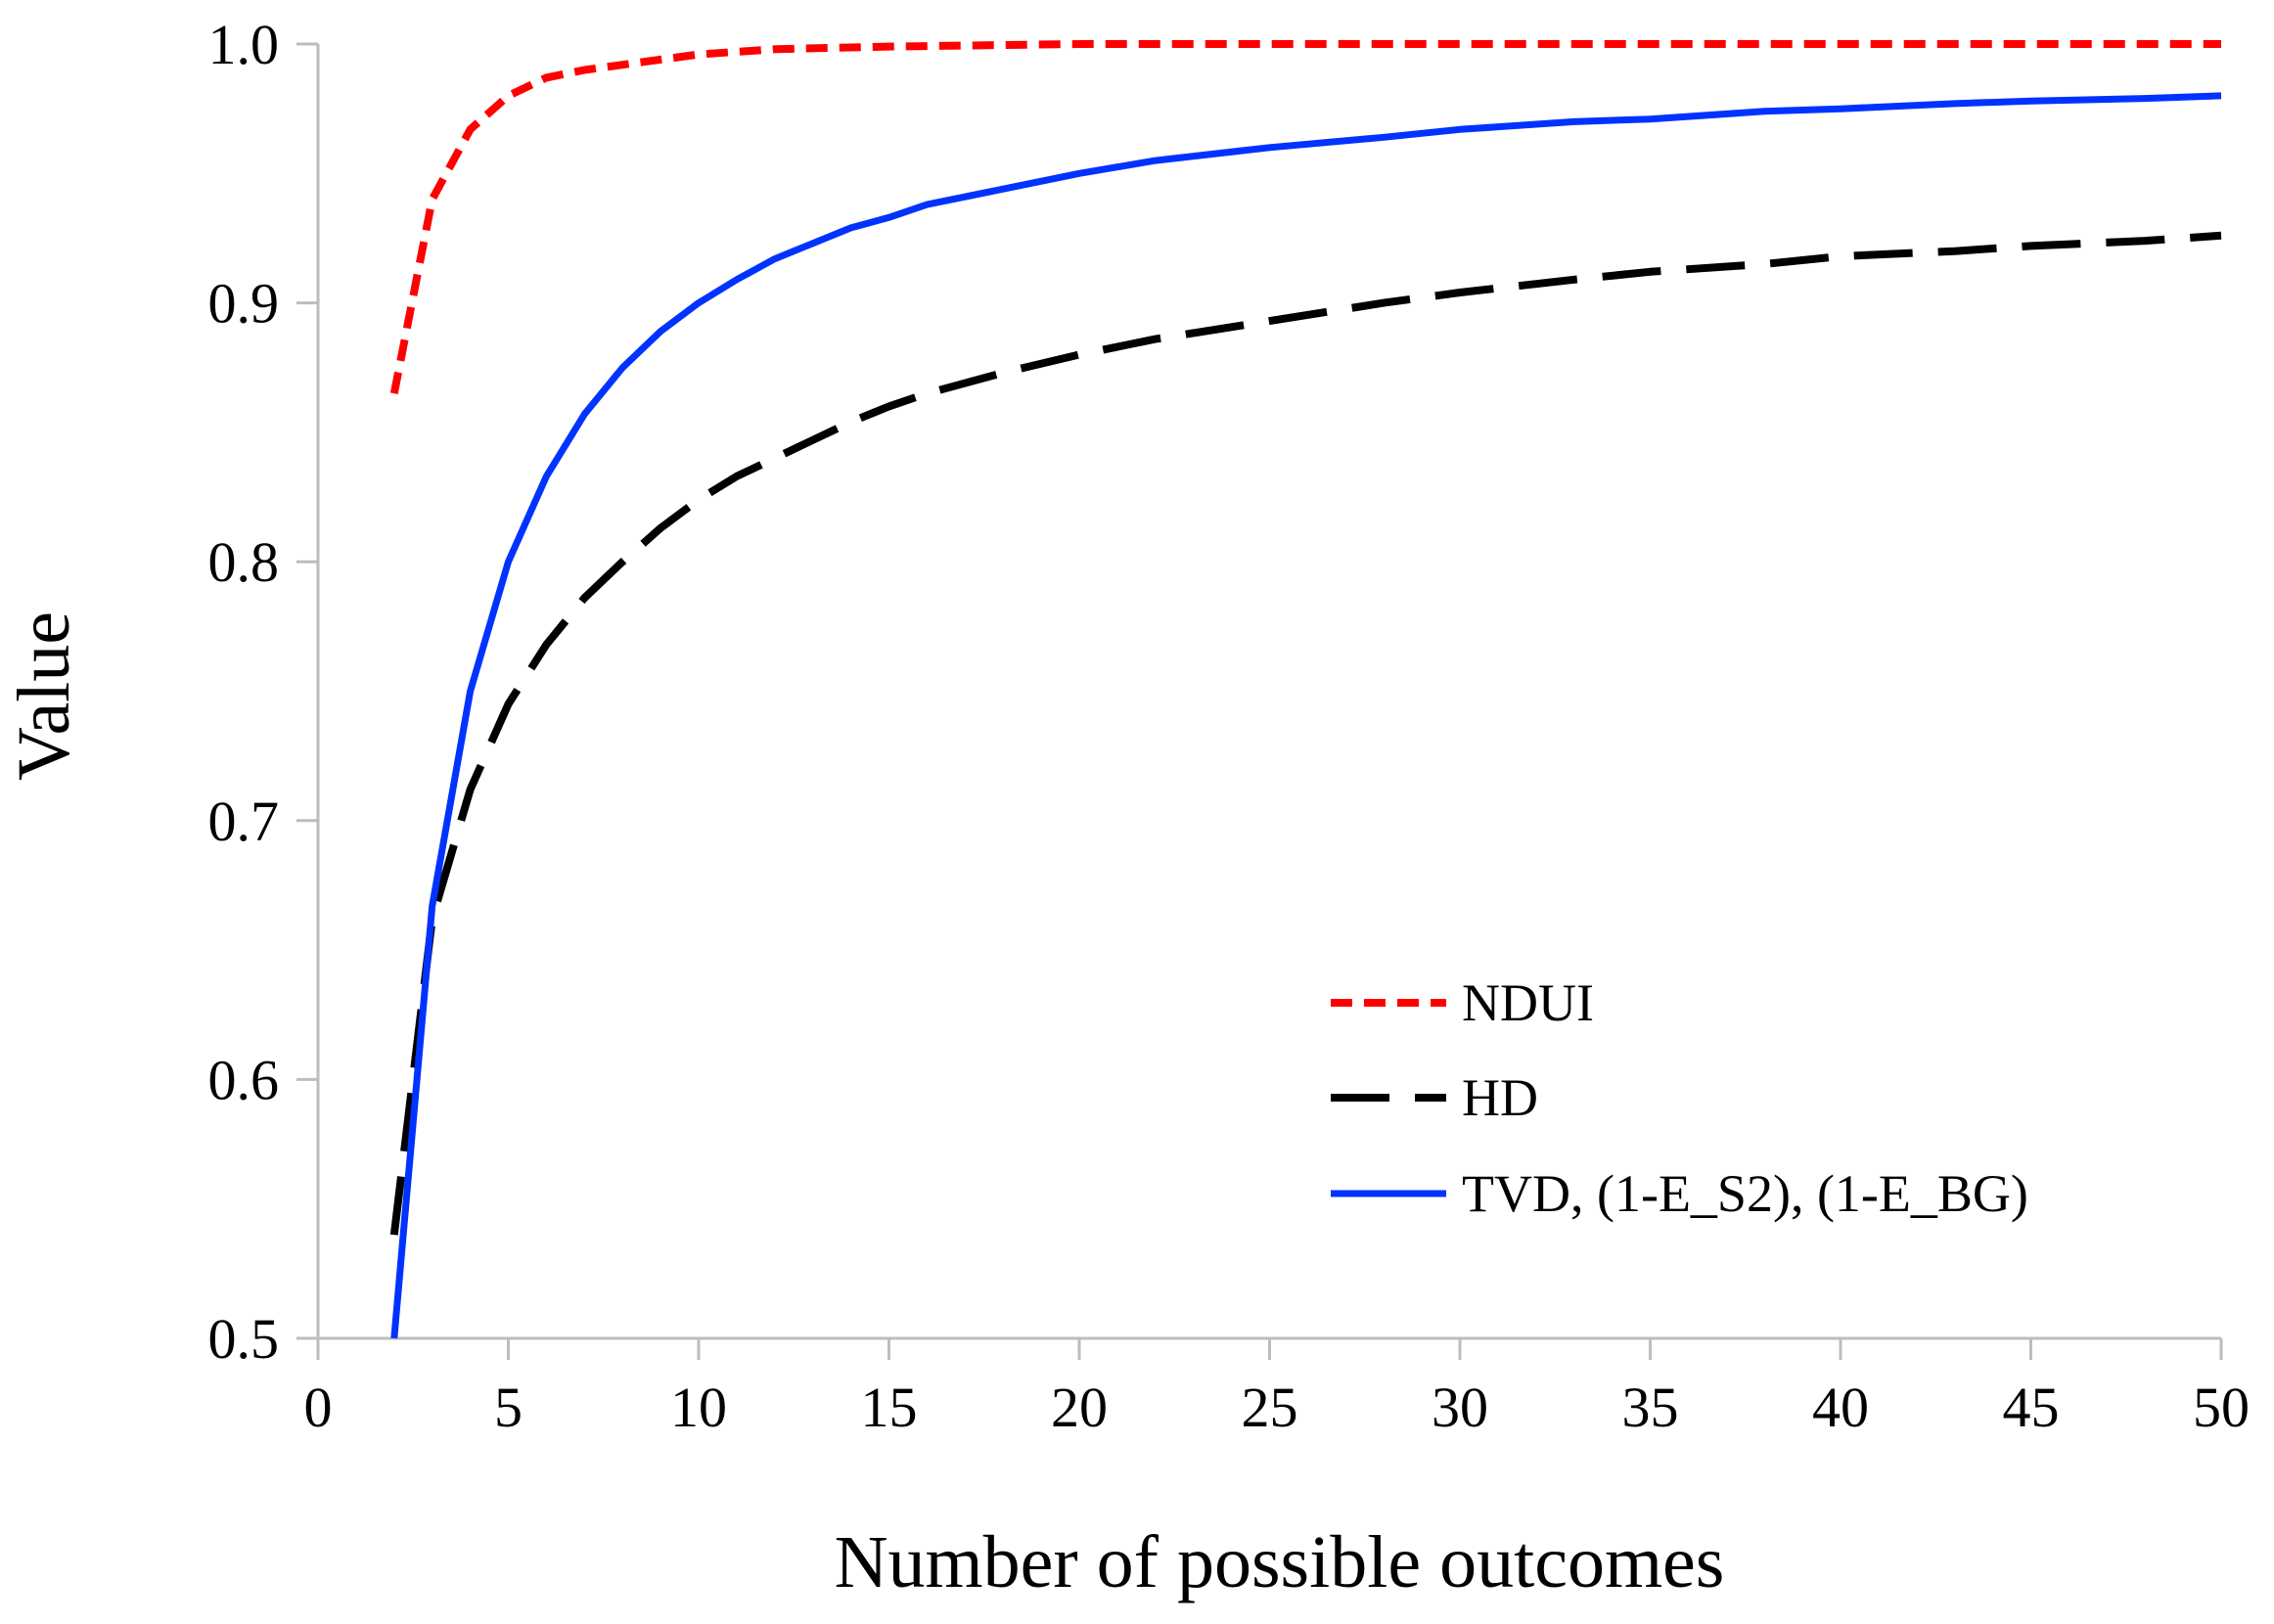 The height and width of the screenshot is (1624, 2274). What do you see at coordinates (1650, 1407) in the screenshot?
I see `x-tick-label: 35` at bounding box center [1650, 1407].